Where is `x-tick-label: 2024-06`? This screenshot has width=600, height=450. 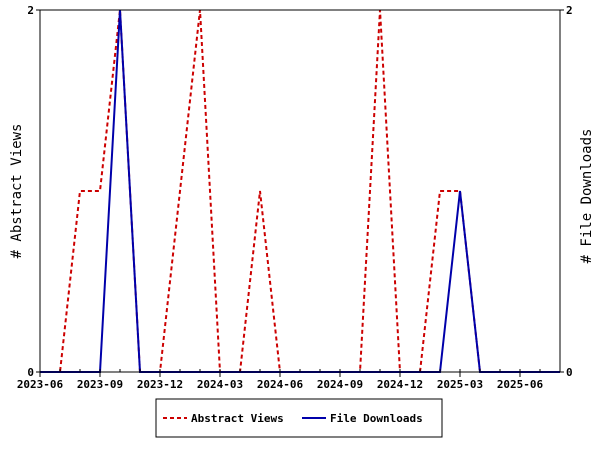 x-tick-label: 2024-06 is located at coordinates (280, 384).